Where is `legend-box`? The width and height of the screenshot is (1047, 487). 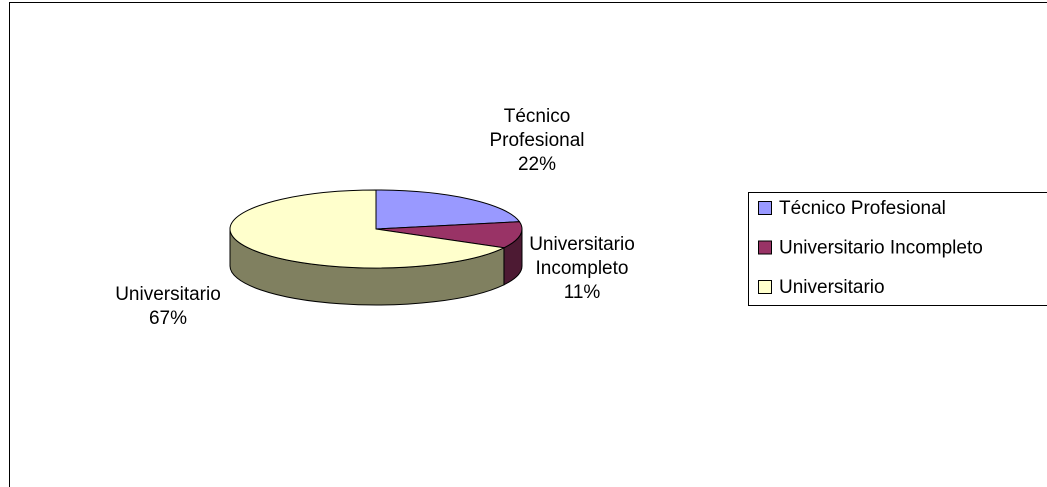 legend-box is located at coordinates (897, 249).